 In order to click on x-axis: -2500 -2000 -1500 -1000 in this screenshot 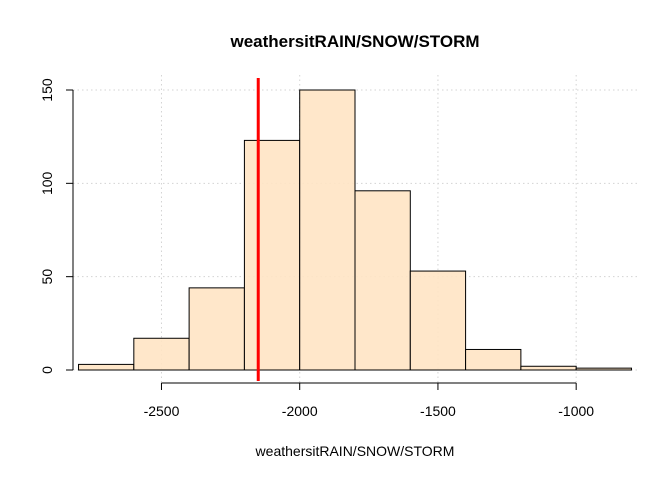, I will do `click(369, 400)`.